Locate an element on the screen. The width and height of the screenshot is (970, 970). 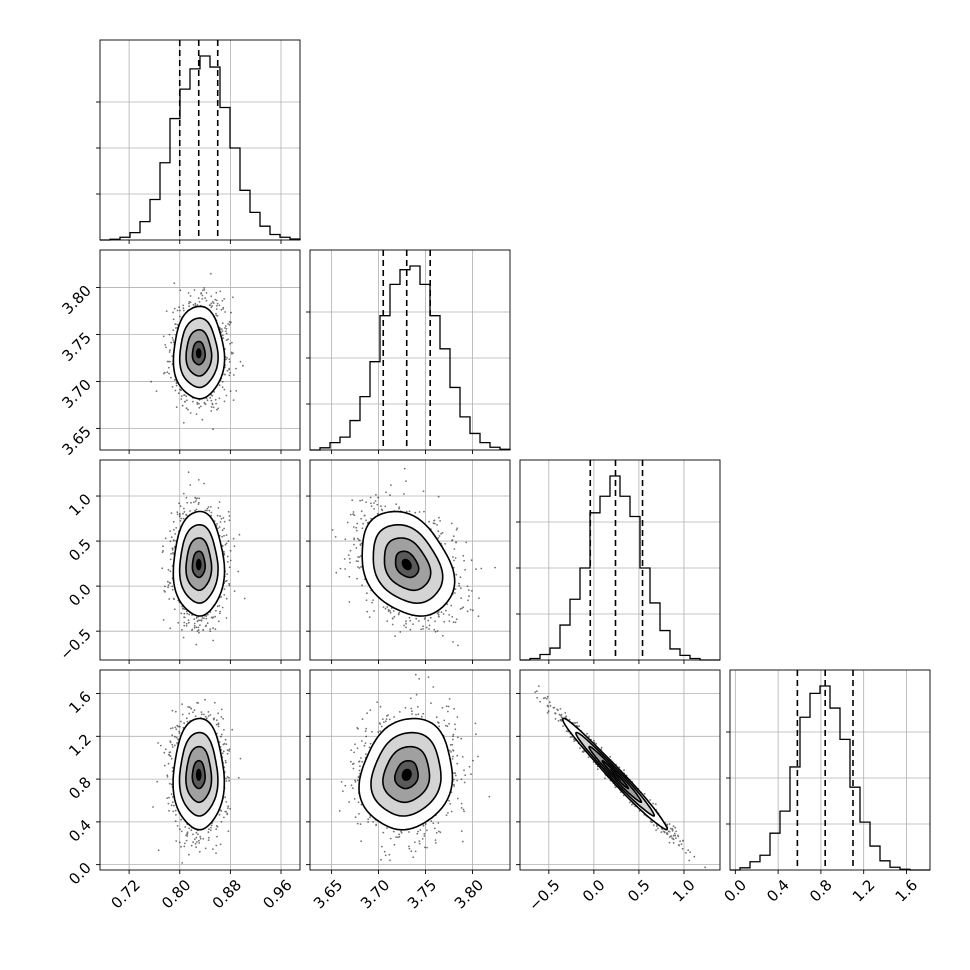
density-peak is located at coordinates (198, 353).